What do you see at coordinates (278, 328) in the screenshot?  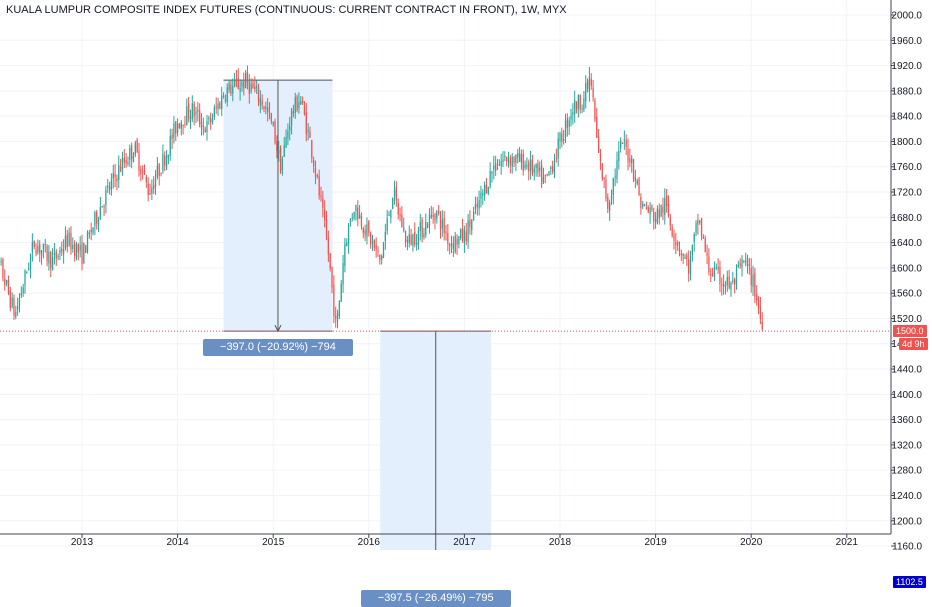 I see `measure-arrow-head` at bounding box center [278, 328].